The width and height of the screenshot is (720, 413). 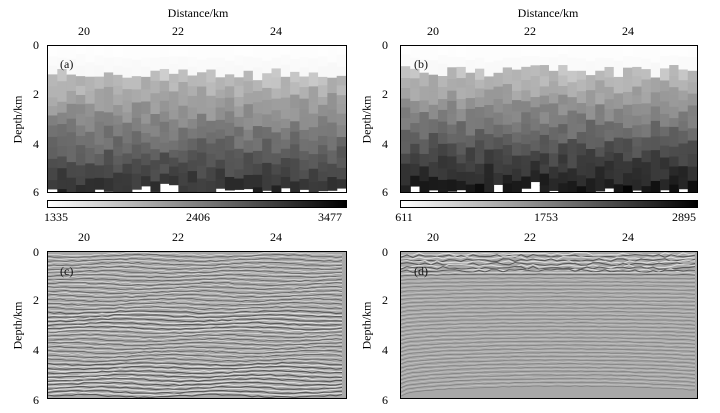 What do you see at coordinates (197, 119) in the screenshot?
I see `panel-a-plot: (a)` at bounding box center [197, 119].